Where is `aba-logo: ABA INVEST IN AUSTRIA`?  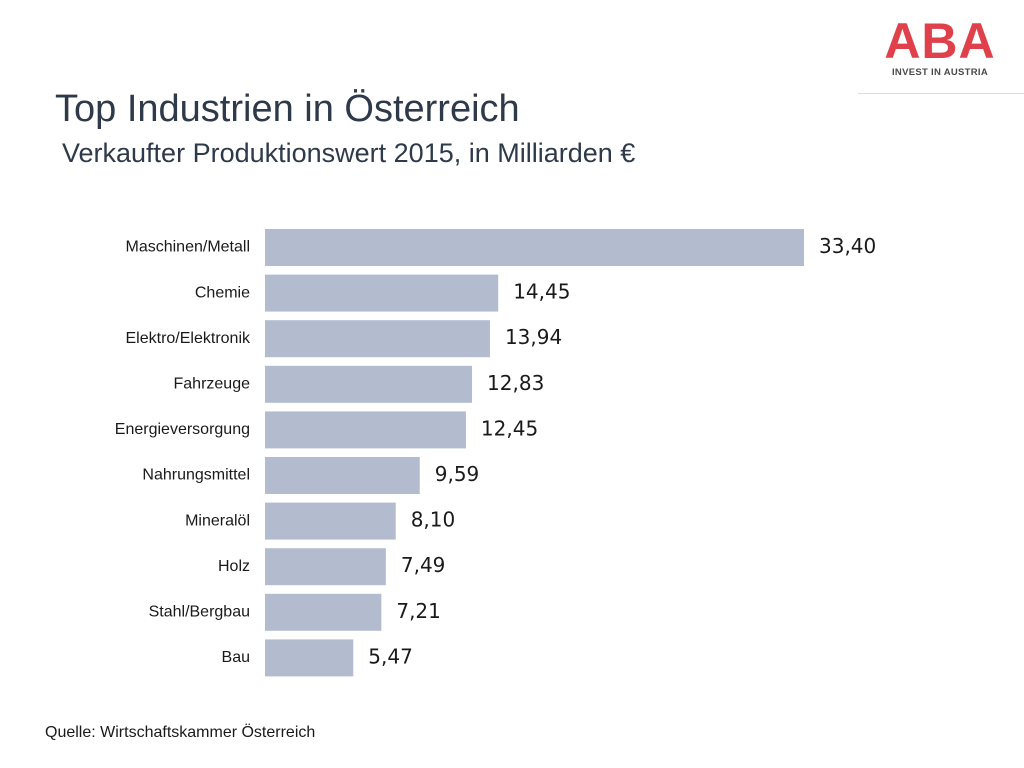
aba-logo: ABA INVEST IN AUSTRIA is located at coordinates (940, 47).